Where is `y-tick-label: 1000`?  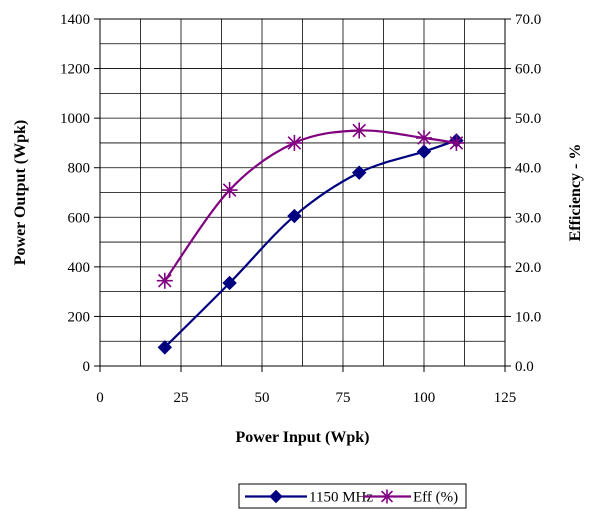
y-tick-label: 1000 is located at coordinates (75, 119).